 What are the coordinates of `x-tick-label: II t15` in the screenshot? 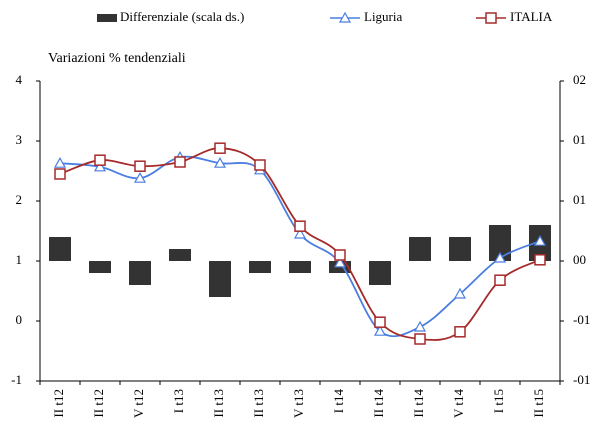 It's located at (538, 403).